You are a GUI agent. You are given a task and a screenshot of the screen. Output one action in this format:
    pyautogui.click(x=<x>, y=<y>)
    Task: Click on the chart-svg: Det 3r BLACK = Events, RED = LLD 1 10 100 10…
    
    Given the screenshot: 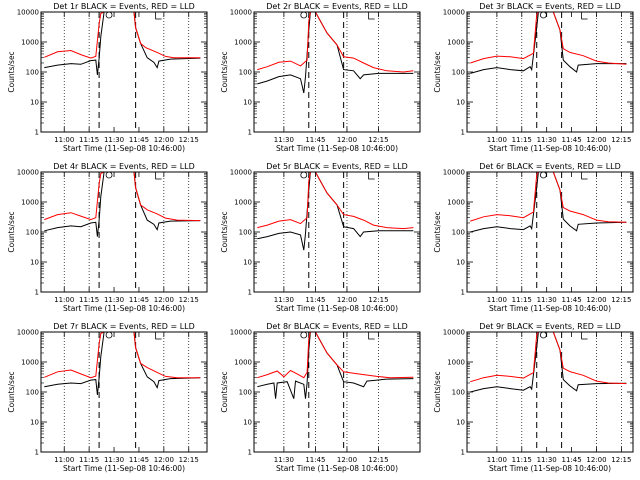 What is the action you would take?
    pyautogui.click(x=533, y=77)
    